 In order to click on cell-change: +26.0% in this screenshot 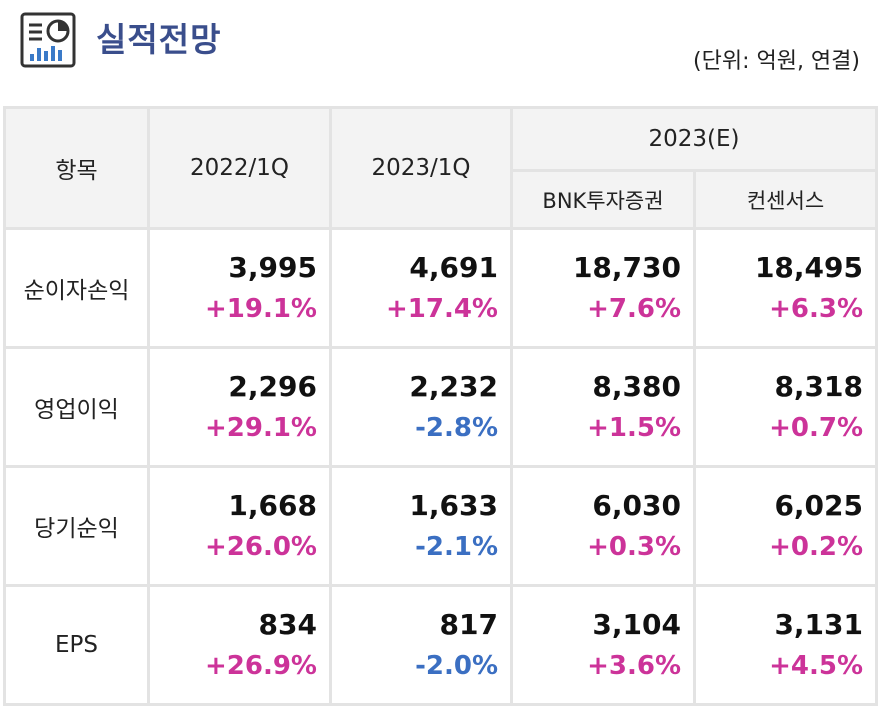, I will do `click(261, 547)`.